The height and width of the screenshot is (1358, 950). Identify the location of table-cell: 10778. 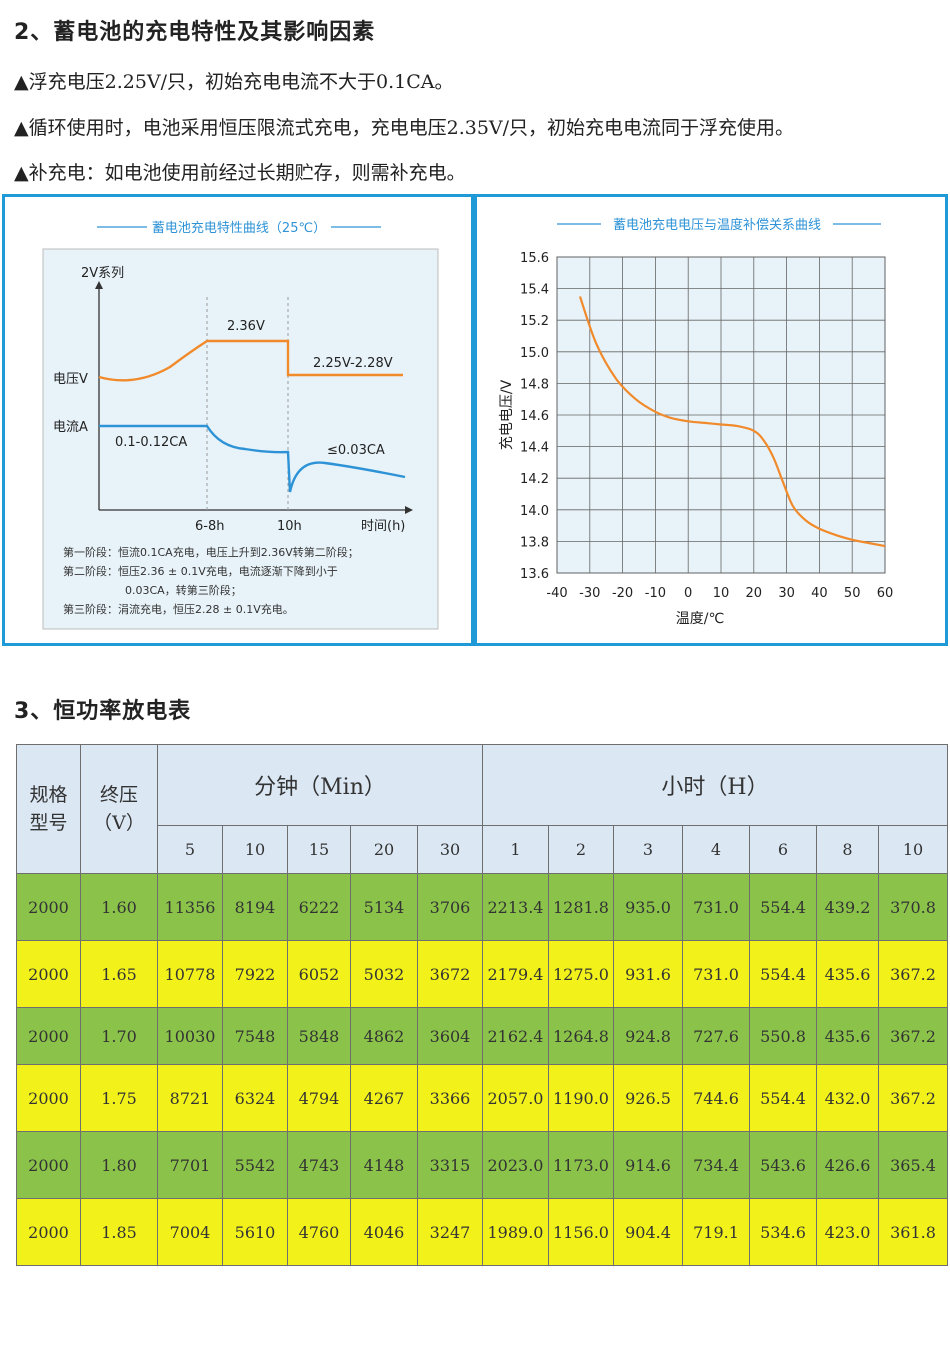
(190, 974).